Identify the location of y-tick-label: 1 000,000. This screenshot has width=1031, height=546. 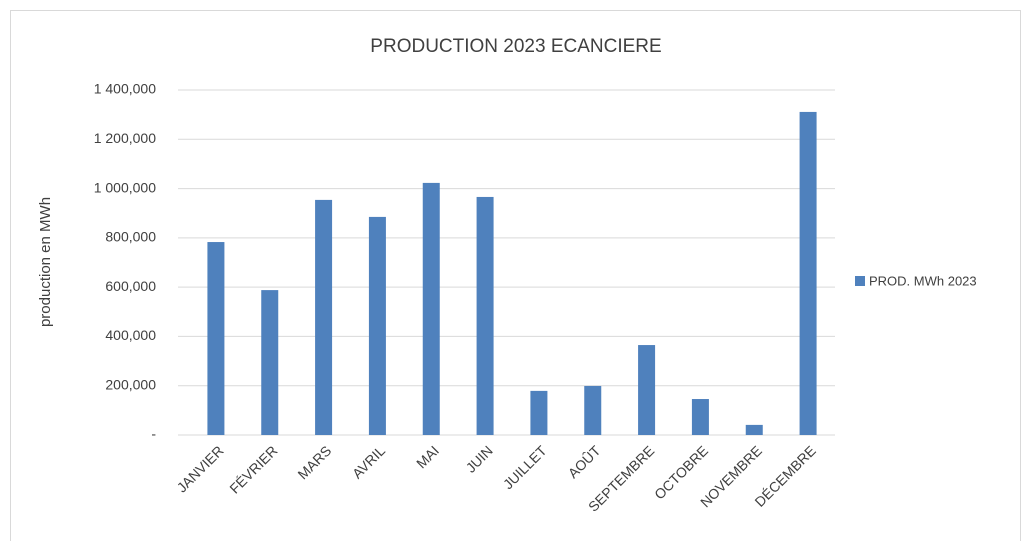
(125, 187).